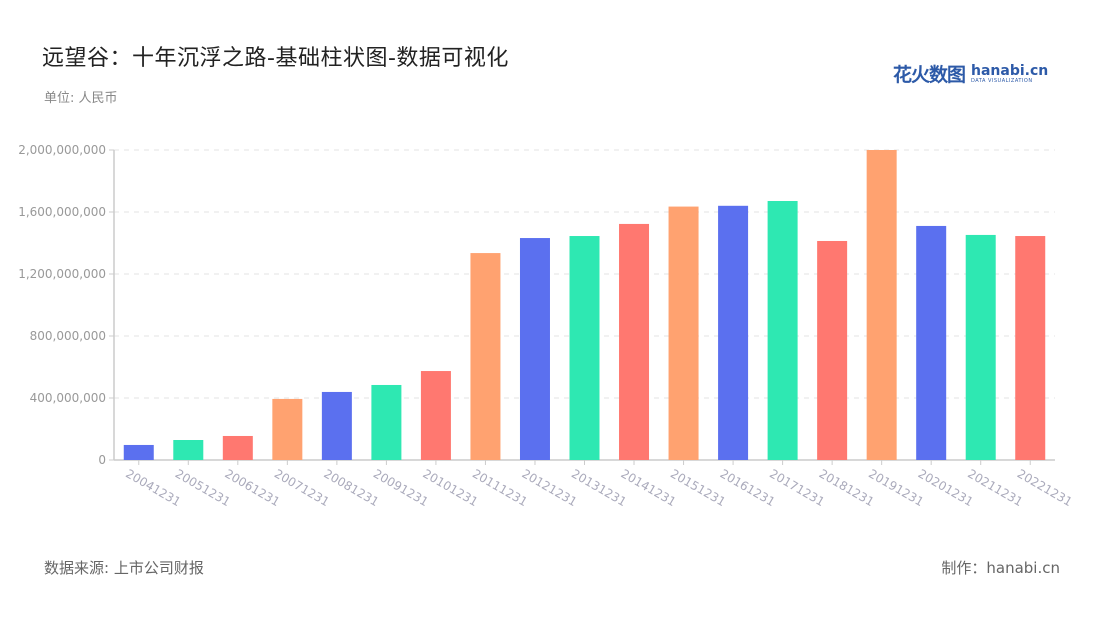 The width and height of the screenshot is (1100, 620). Describe the element at coordinates (450, 487) in the screenshot. I see `x-tick-label: 20101231` at that location.